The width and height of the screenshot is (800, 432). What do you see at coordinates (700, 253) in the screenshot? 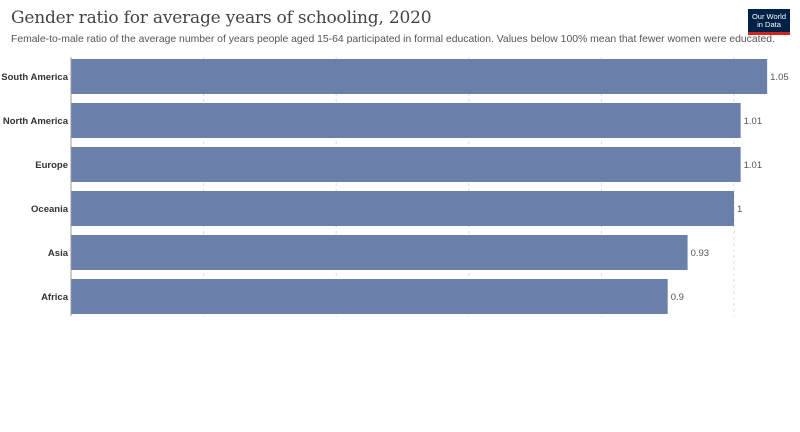
I see `value-label: 0.93` at bounding box center [700, 253].